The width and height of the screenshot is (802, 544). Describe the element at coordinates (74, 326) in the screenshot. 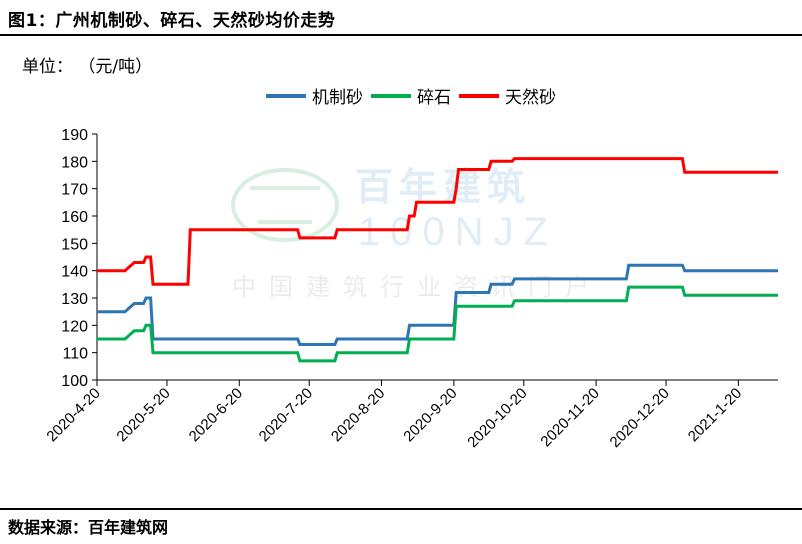

I see `y-tick-label: 120` at that location.